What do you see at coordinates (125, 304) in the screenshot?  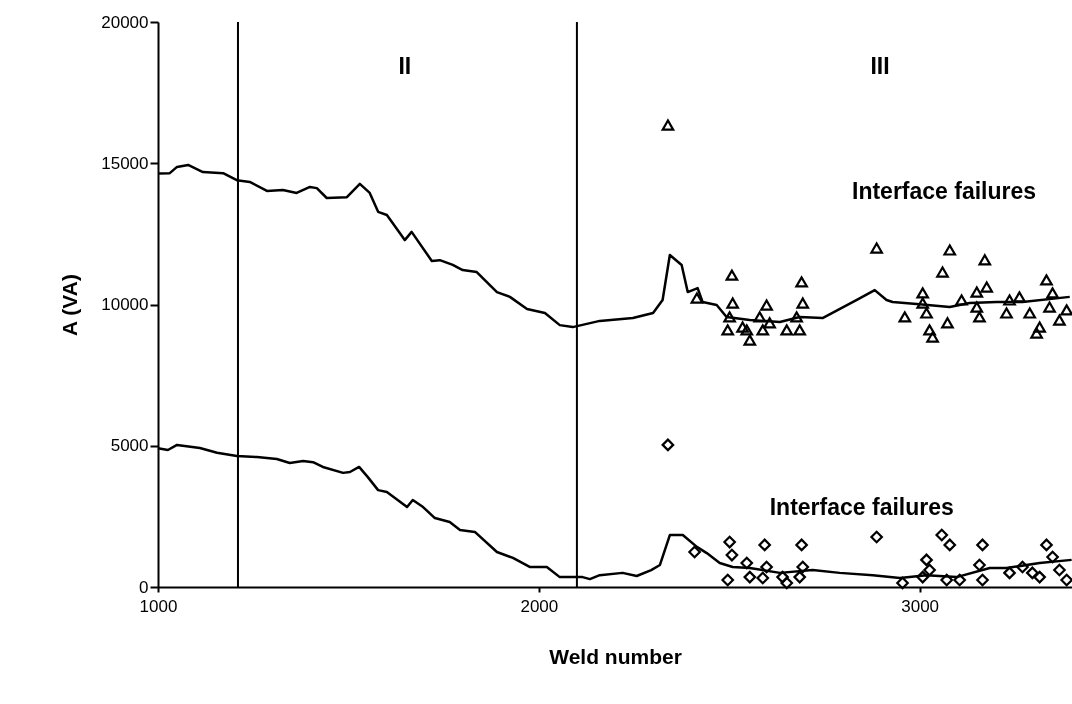 I see `y-tick-label: 10000` at bounding box center [125, 304].